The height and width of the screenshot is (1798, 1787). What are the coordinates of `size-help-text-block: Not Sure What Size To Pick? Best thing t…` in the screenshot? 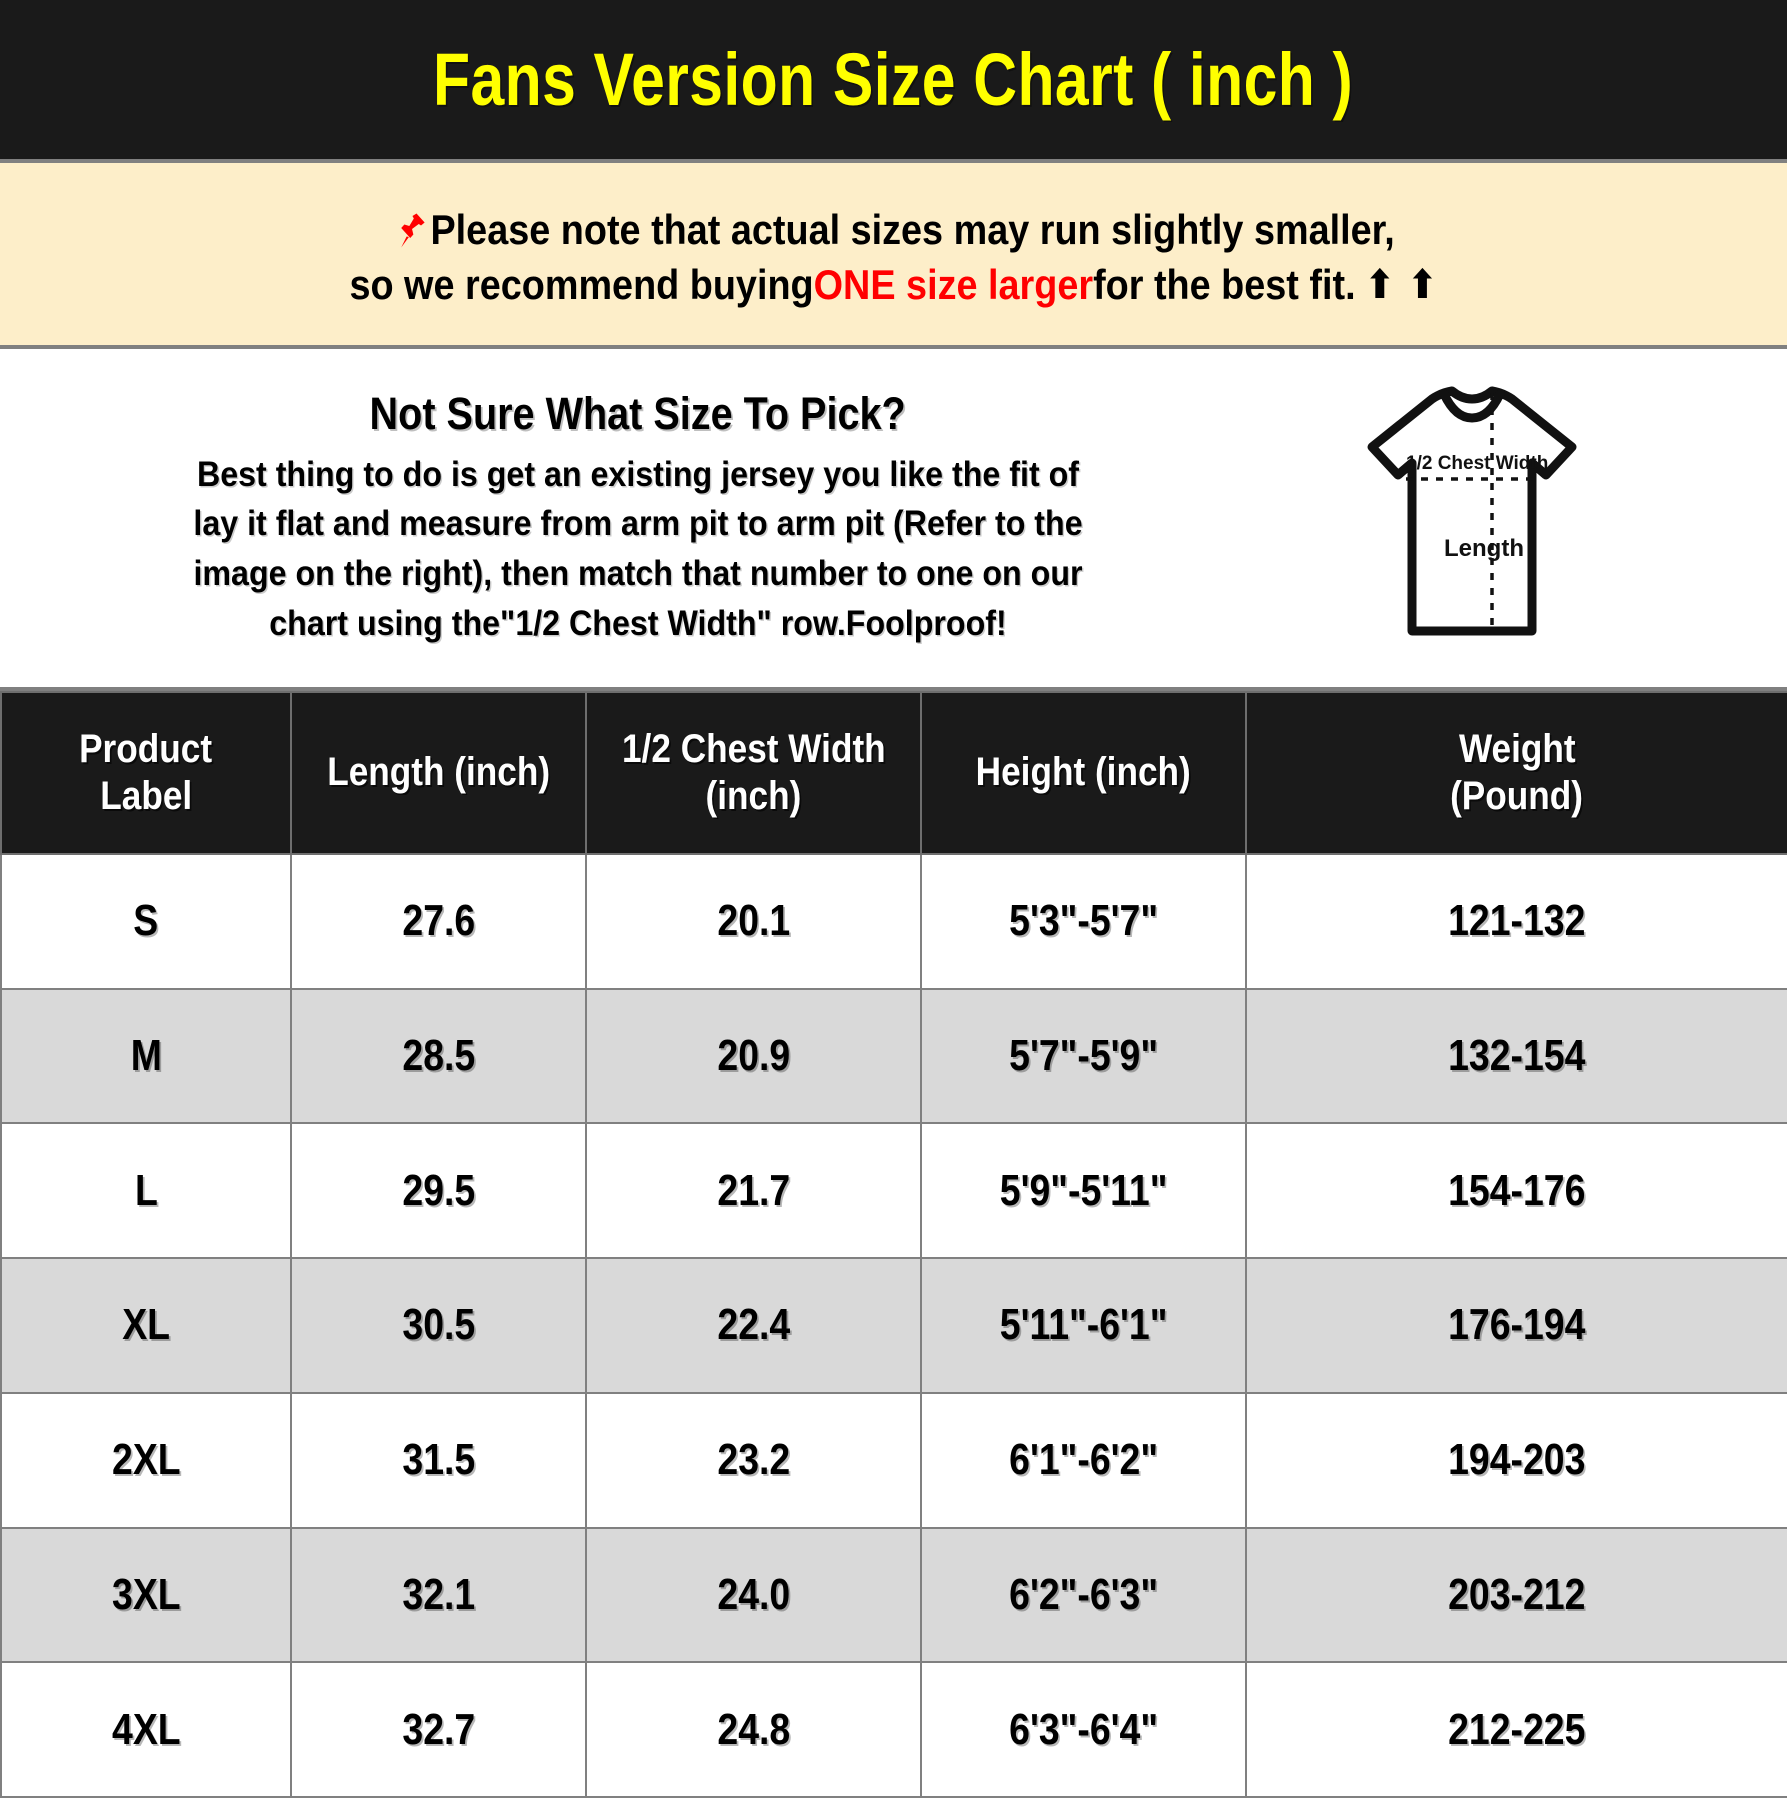 It's located at (643, 518).